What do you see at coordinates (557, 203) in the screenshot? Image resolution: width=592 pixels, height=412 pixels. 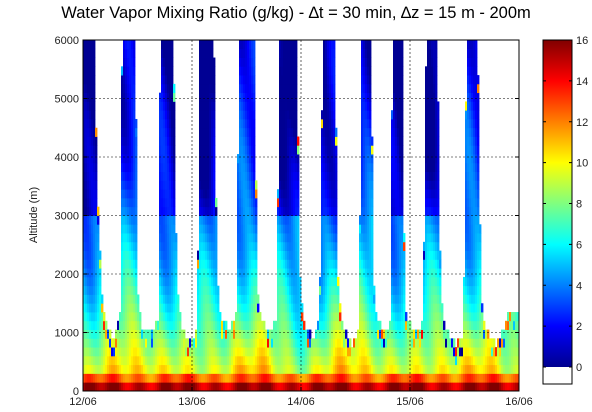 I see `colorbar-gradient` at bounding box center [557, 203].